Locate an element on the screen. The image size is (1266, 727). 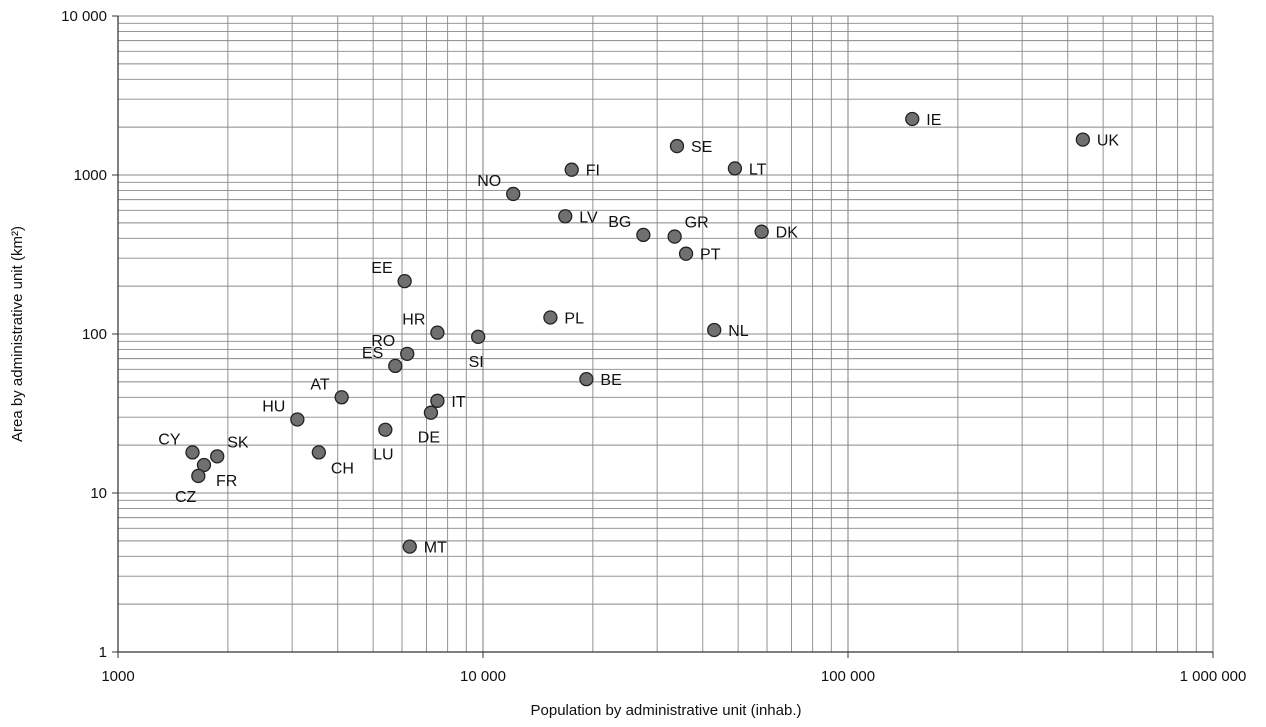
data-point-hr is located at coordinates (437, 332).